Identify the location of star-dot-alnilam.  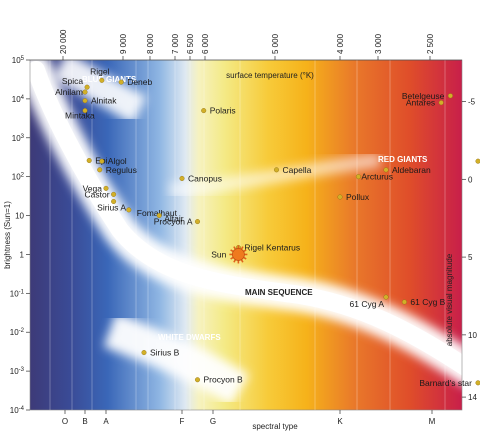
(85, 92).